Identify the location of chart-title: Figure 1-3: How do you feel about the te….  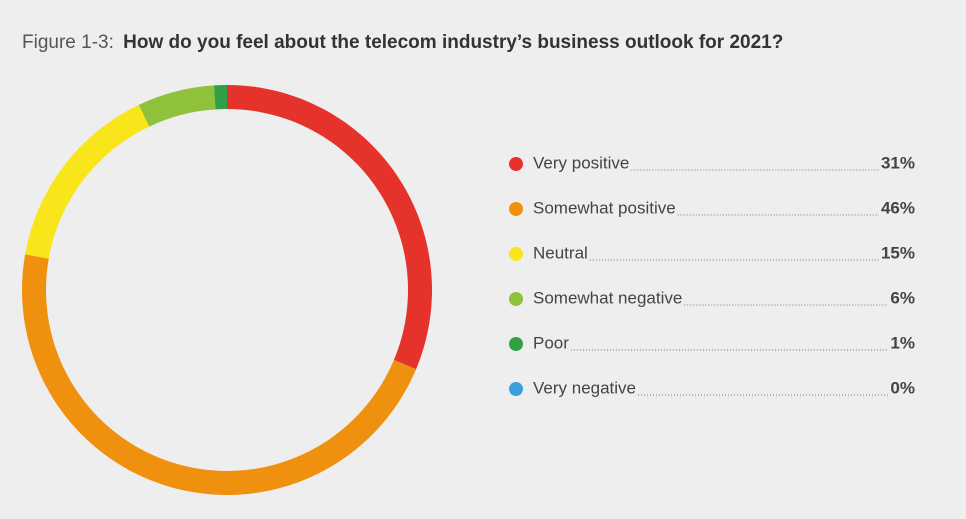
(402, 42).